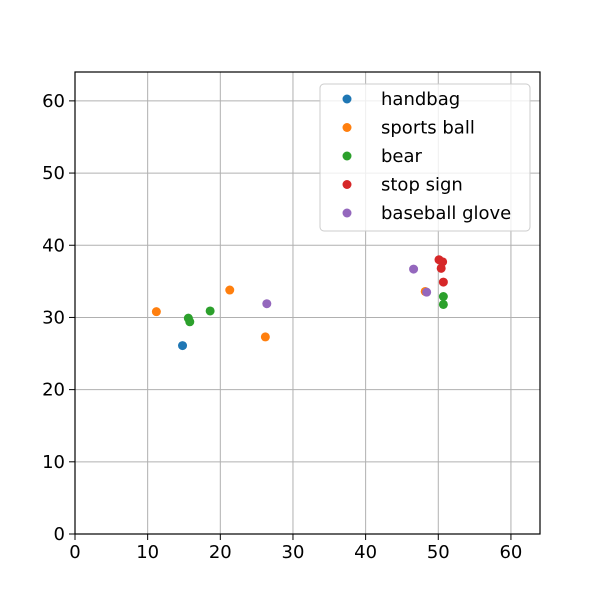 This screenshot has width=600, height=600. What do you see at coordinates (53, 390) in the screenshot?
I see `y-tick-label: 20` at bounding box center [53, 390].